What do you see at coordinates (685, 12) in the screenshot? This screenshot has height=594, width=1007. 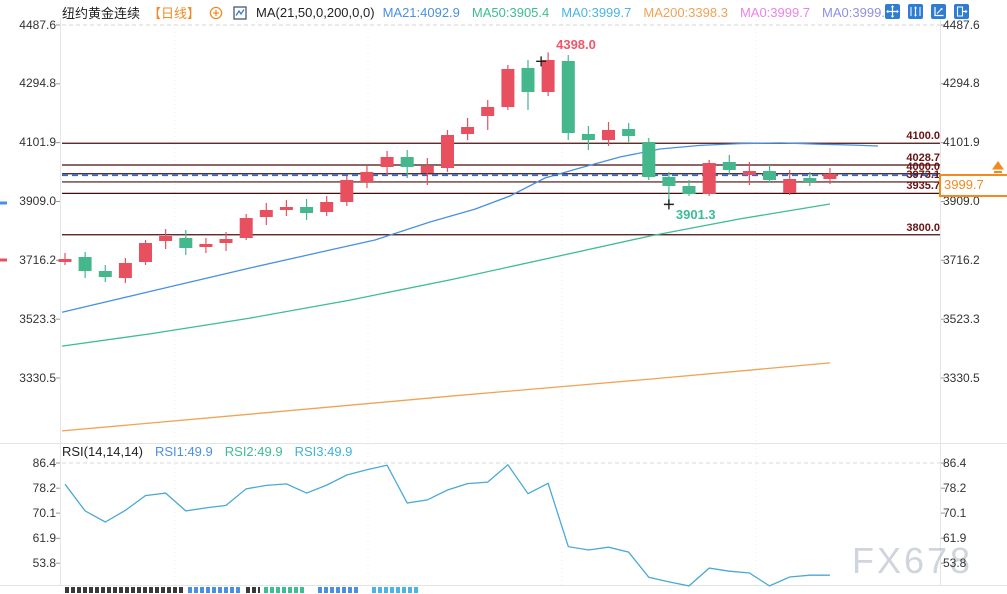 I see `ma-value-chip: MA200:3398.3` at bounding box center [685, 12].